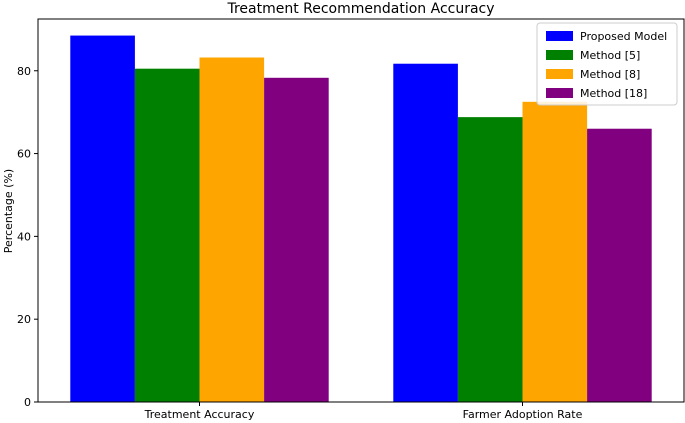 This screenshot has width=685, height=423. What do you see at coordinates (610, 55) in the screenshot?
I see `legend-label: Method [5]` at bounding box center [610, 55].